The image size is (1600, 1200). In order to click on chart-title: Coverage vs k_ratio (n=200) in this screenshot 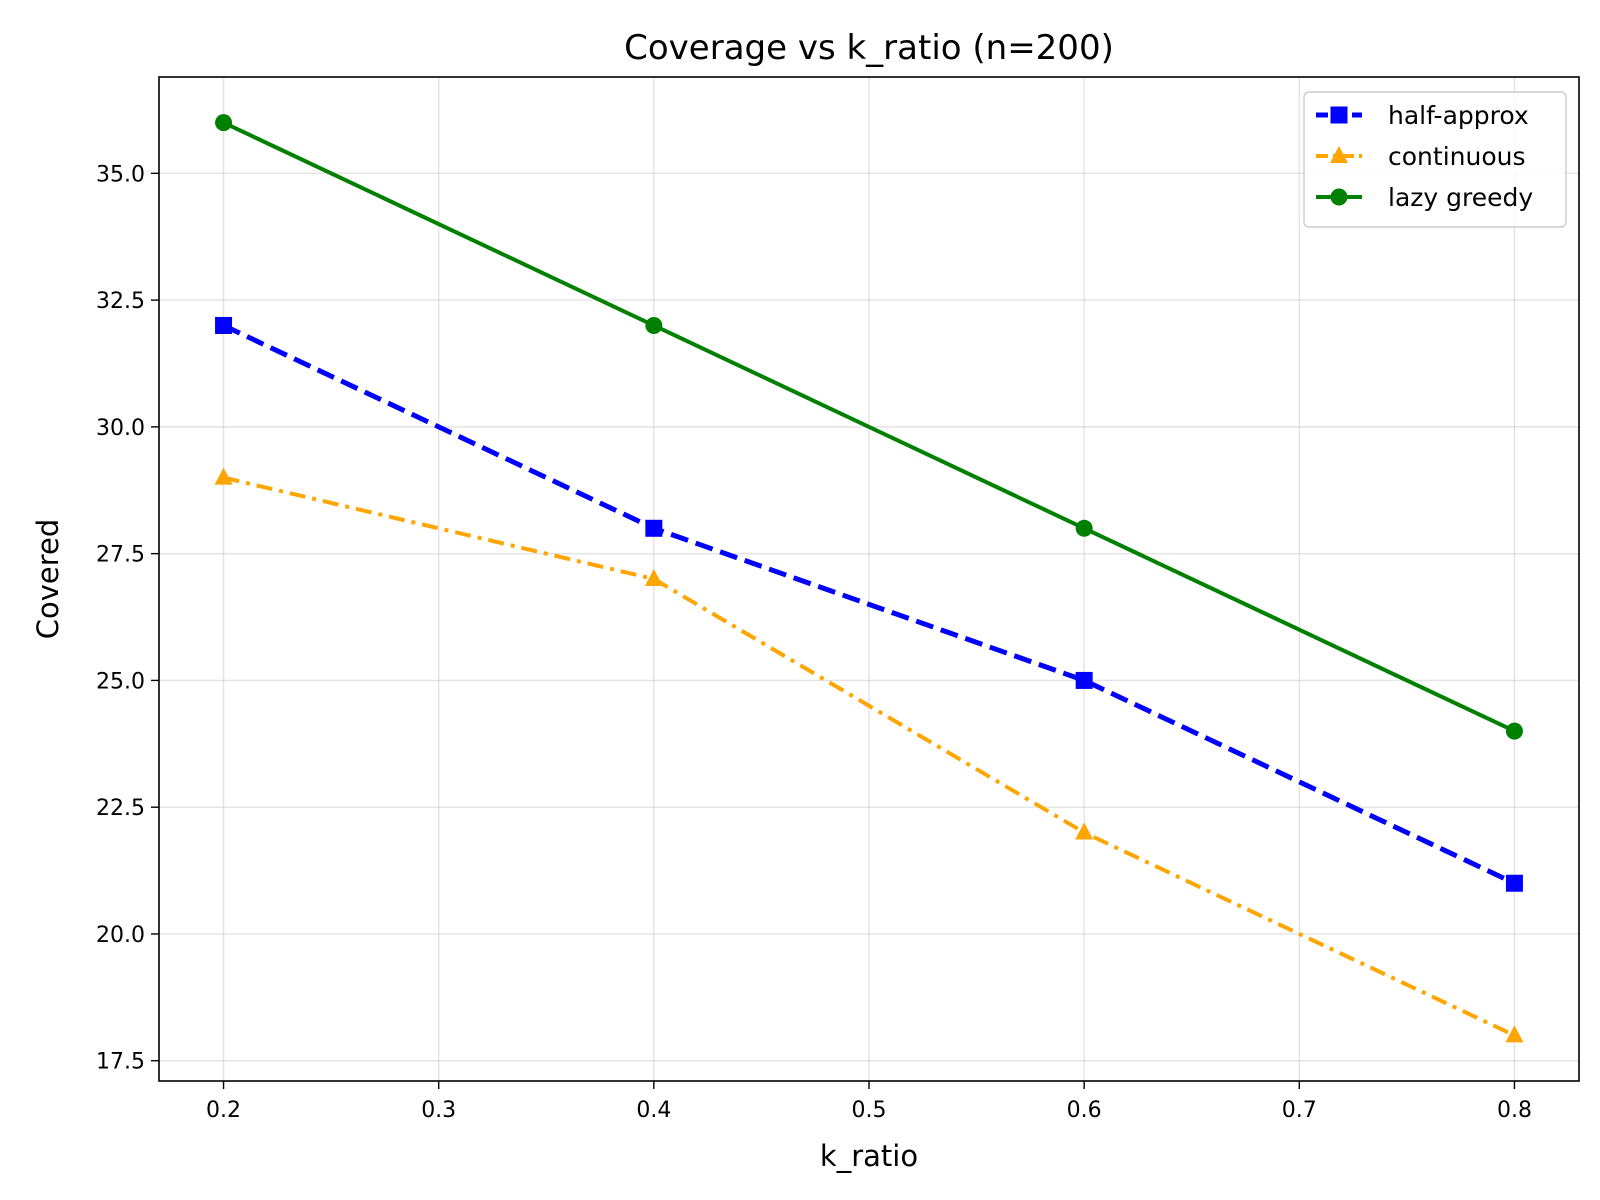, I will do `click(869, 48)`.